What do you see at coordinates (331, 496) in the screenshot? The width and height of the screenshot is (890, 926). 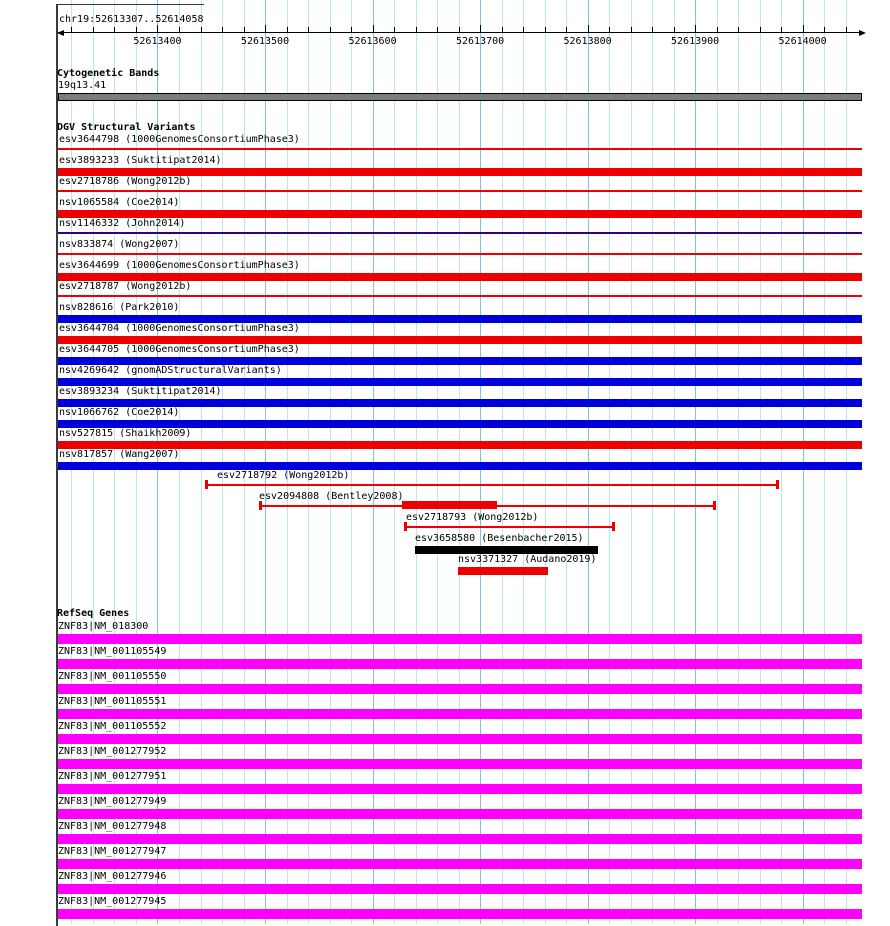 I see `variant-label: esv2094808 (Bentley2008)` at bounding box center [331, 496].